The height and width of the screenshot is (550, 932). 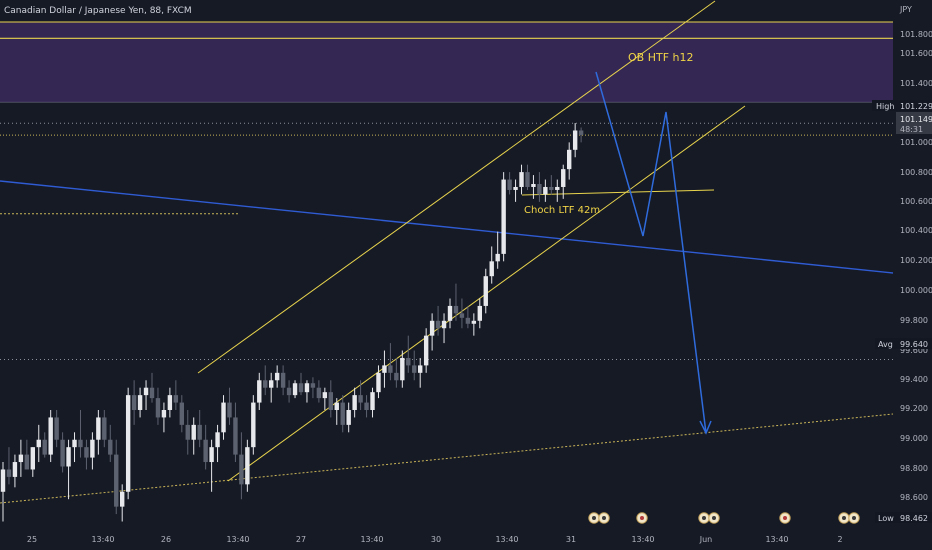 What do you see at coordinates (885, 344) in the screenshot?
I see `avg-tag: Avg` at bounding box center [885, 344].